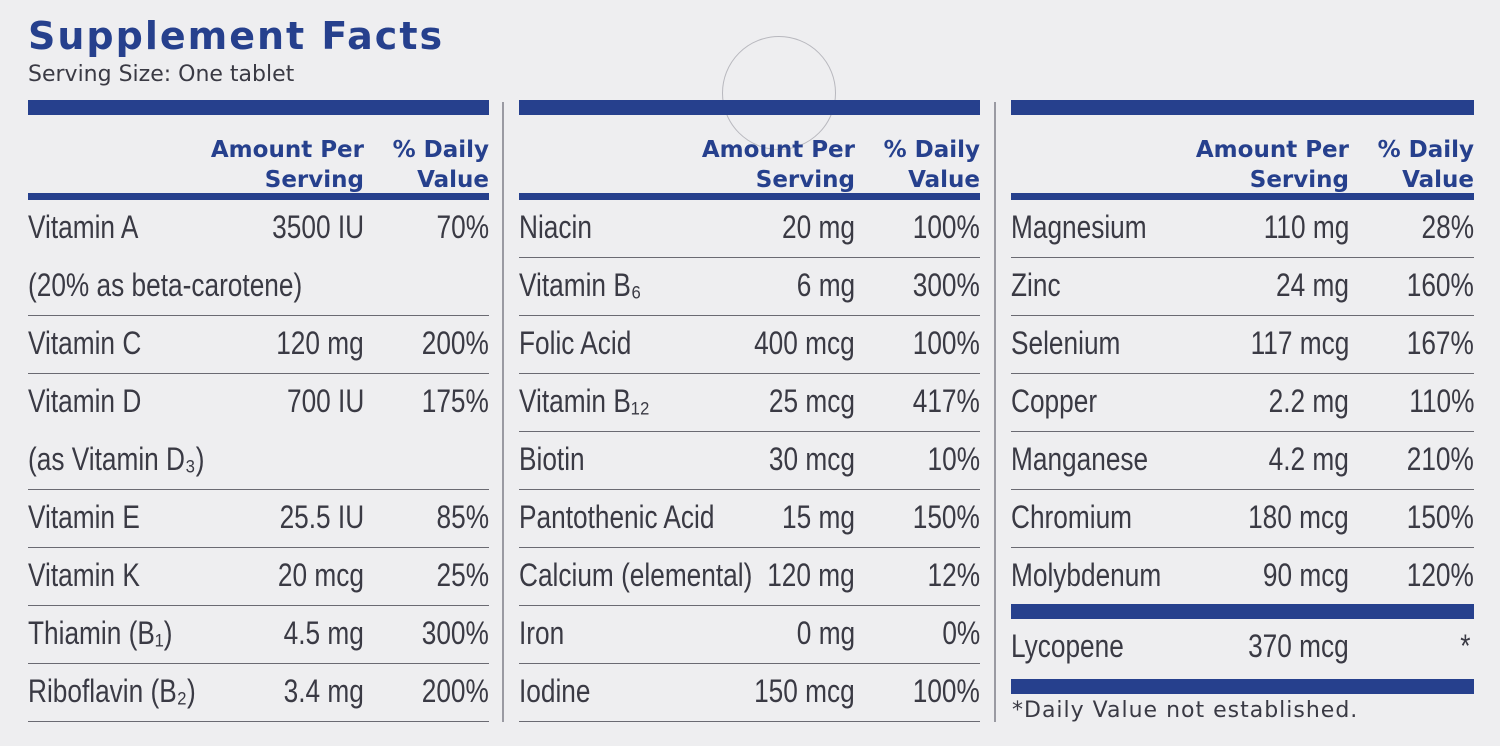 The height and width of the screenshot is (746, 1500). I want to click on nutrient-row: Magnesium 110 mg 28%, so click(1242, 229).